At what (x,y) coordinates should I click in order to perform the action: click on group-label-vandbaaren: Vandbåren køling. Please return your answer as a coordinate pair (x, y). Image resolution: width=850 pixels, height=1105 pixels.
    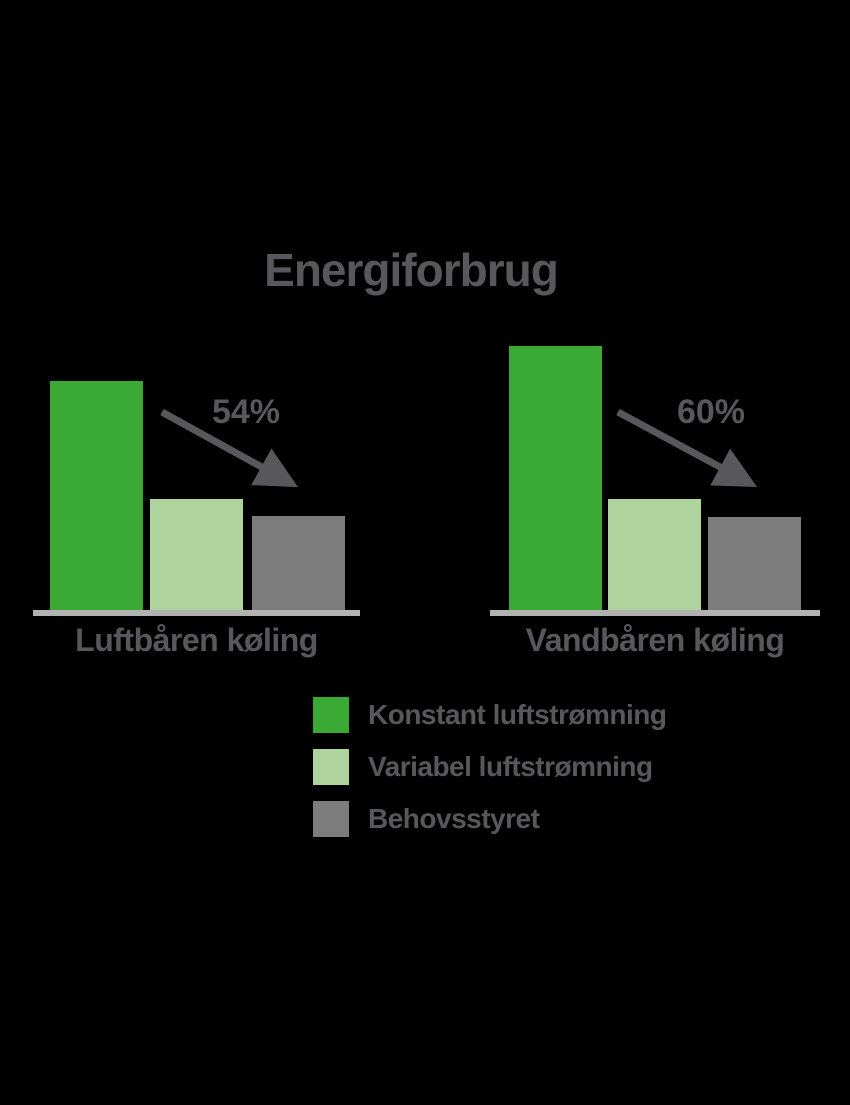
    Looking at the image, I should click on (655, 640).